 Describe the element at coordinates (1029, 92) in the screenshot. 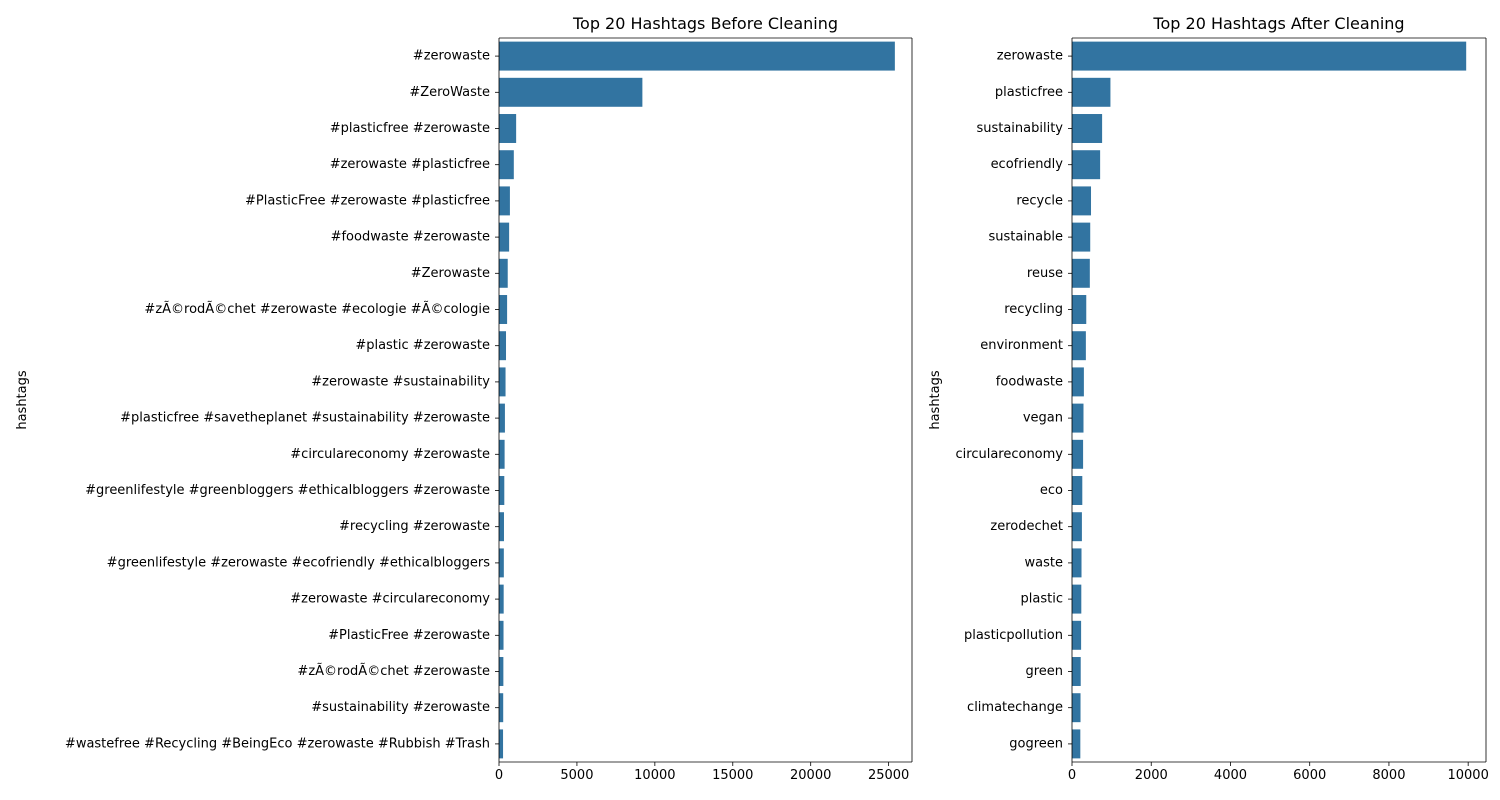

I see `y-tick-label-after-2: plasticfree` at that location.